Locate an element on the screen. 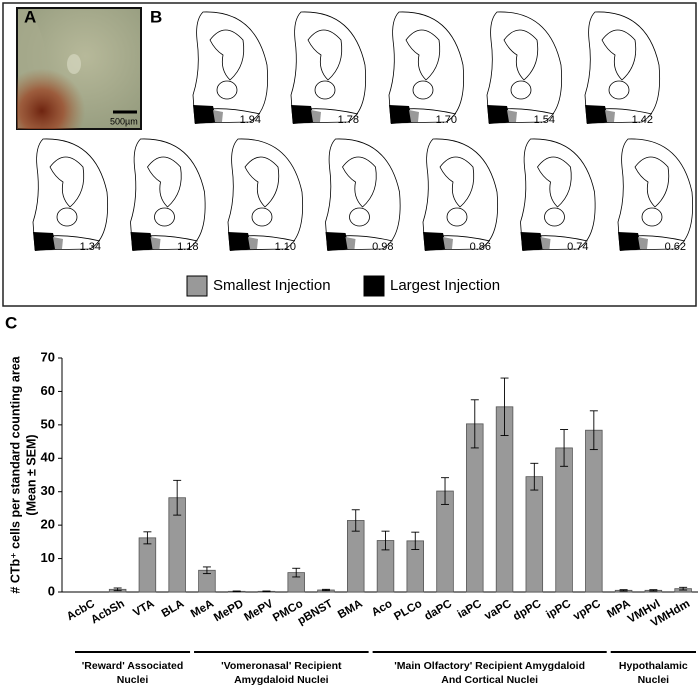 The height and width of the screenshot is (696, 700). legend: Smallest Injection Largest Injection is located at coordinates (343, 286).